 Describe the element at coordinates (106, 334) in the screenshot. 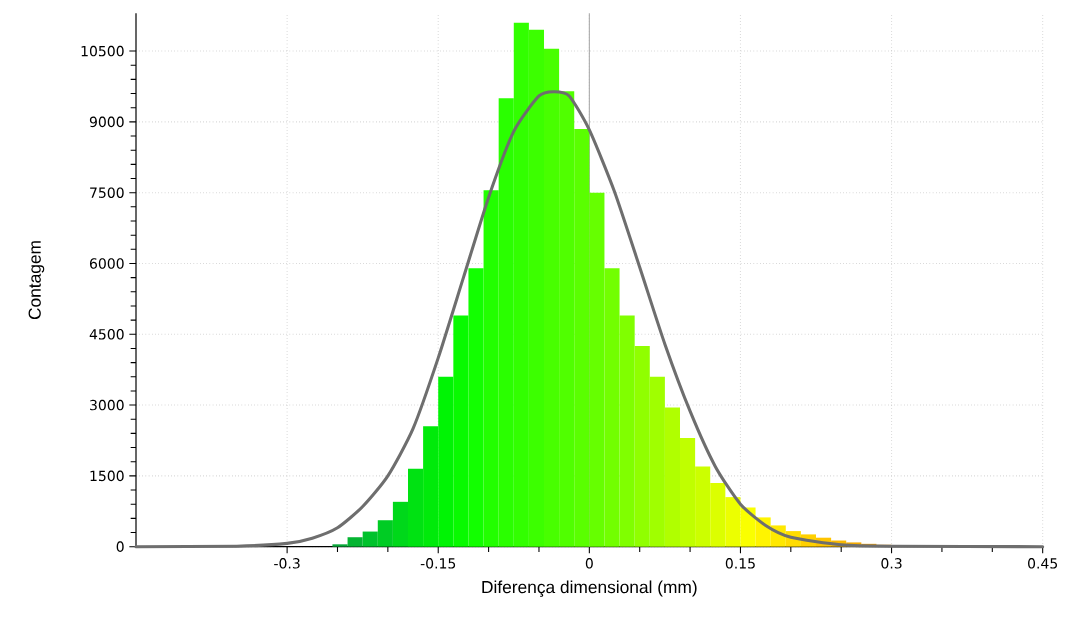

I see `y-tick-label: 4500` at that location.